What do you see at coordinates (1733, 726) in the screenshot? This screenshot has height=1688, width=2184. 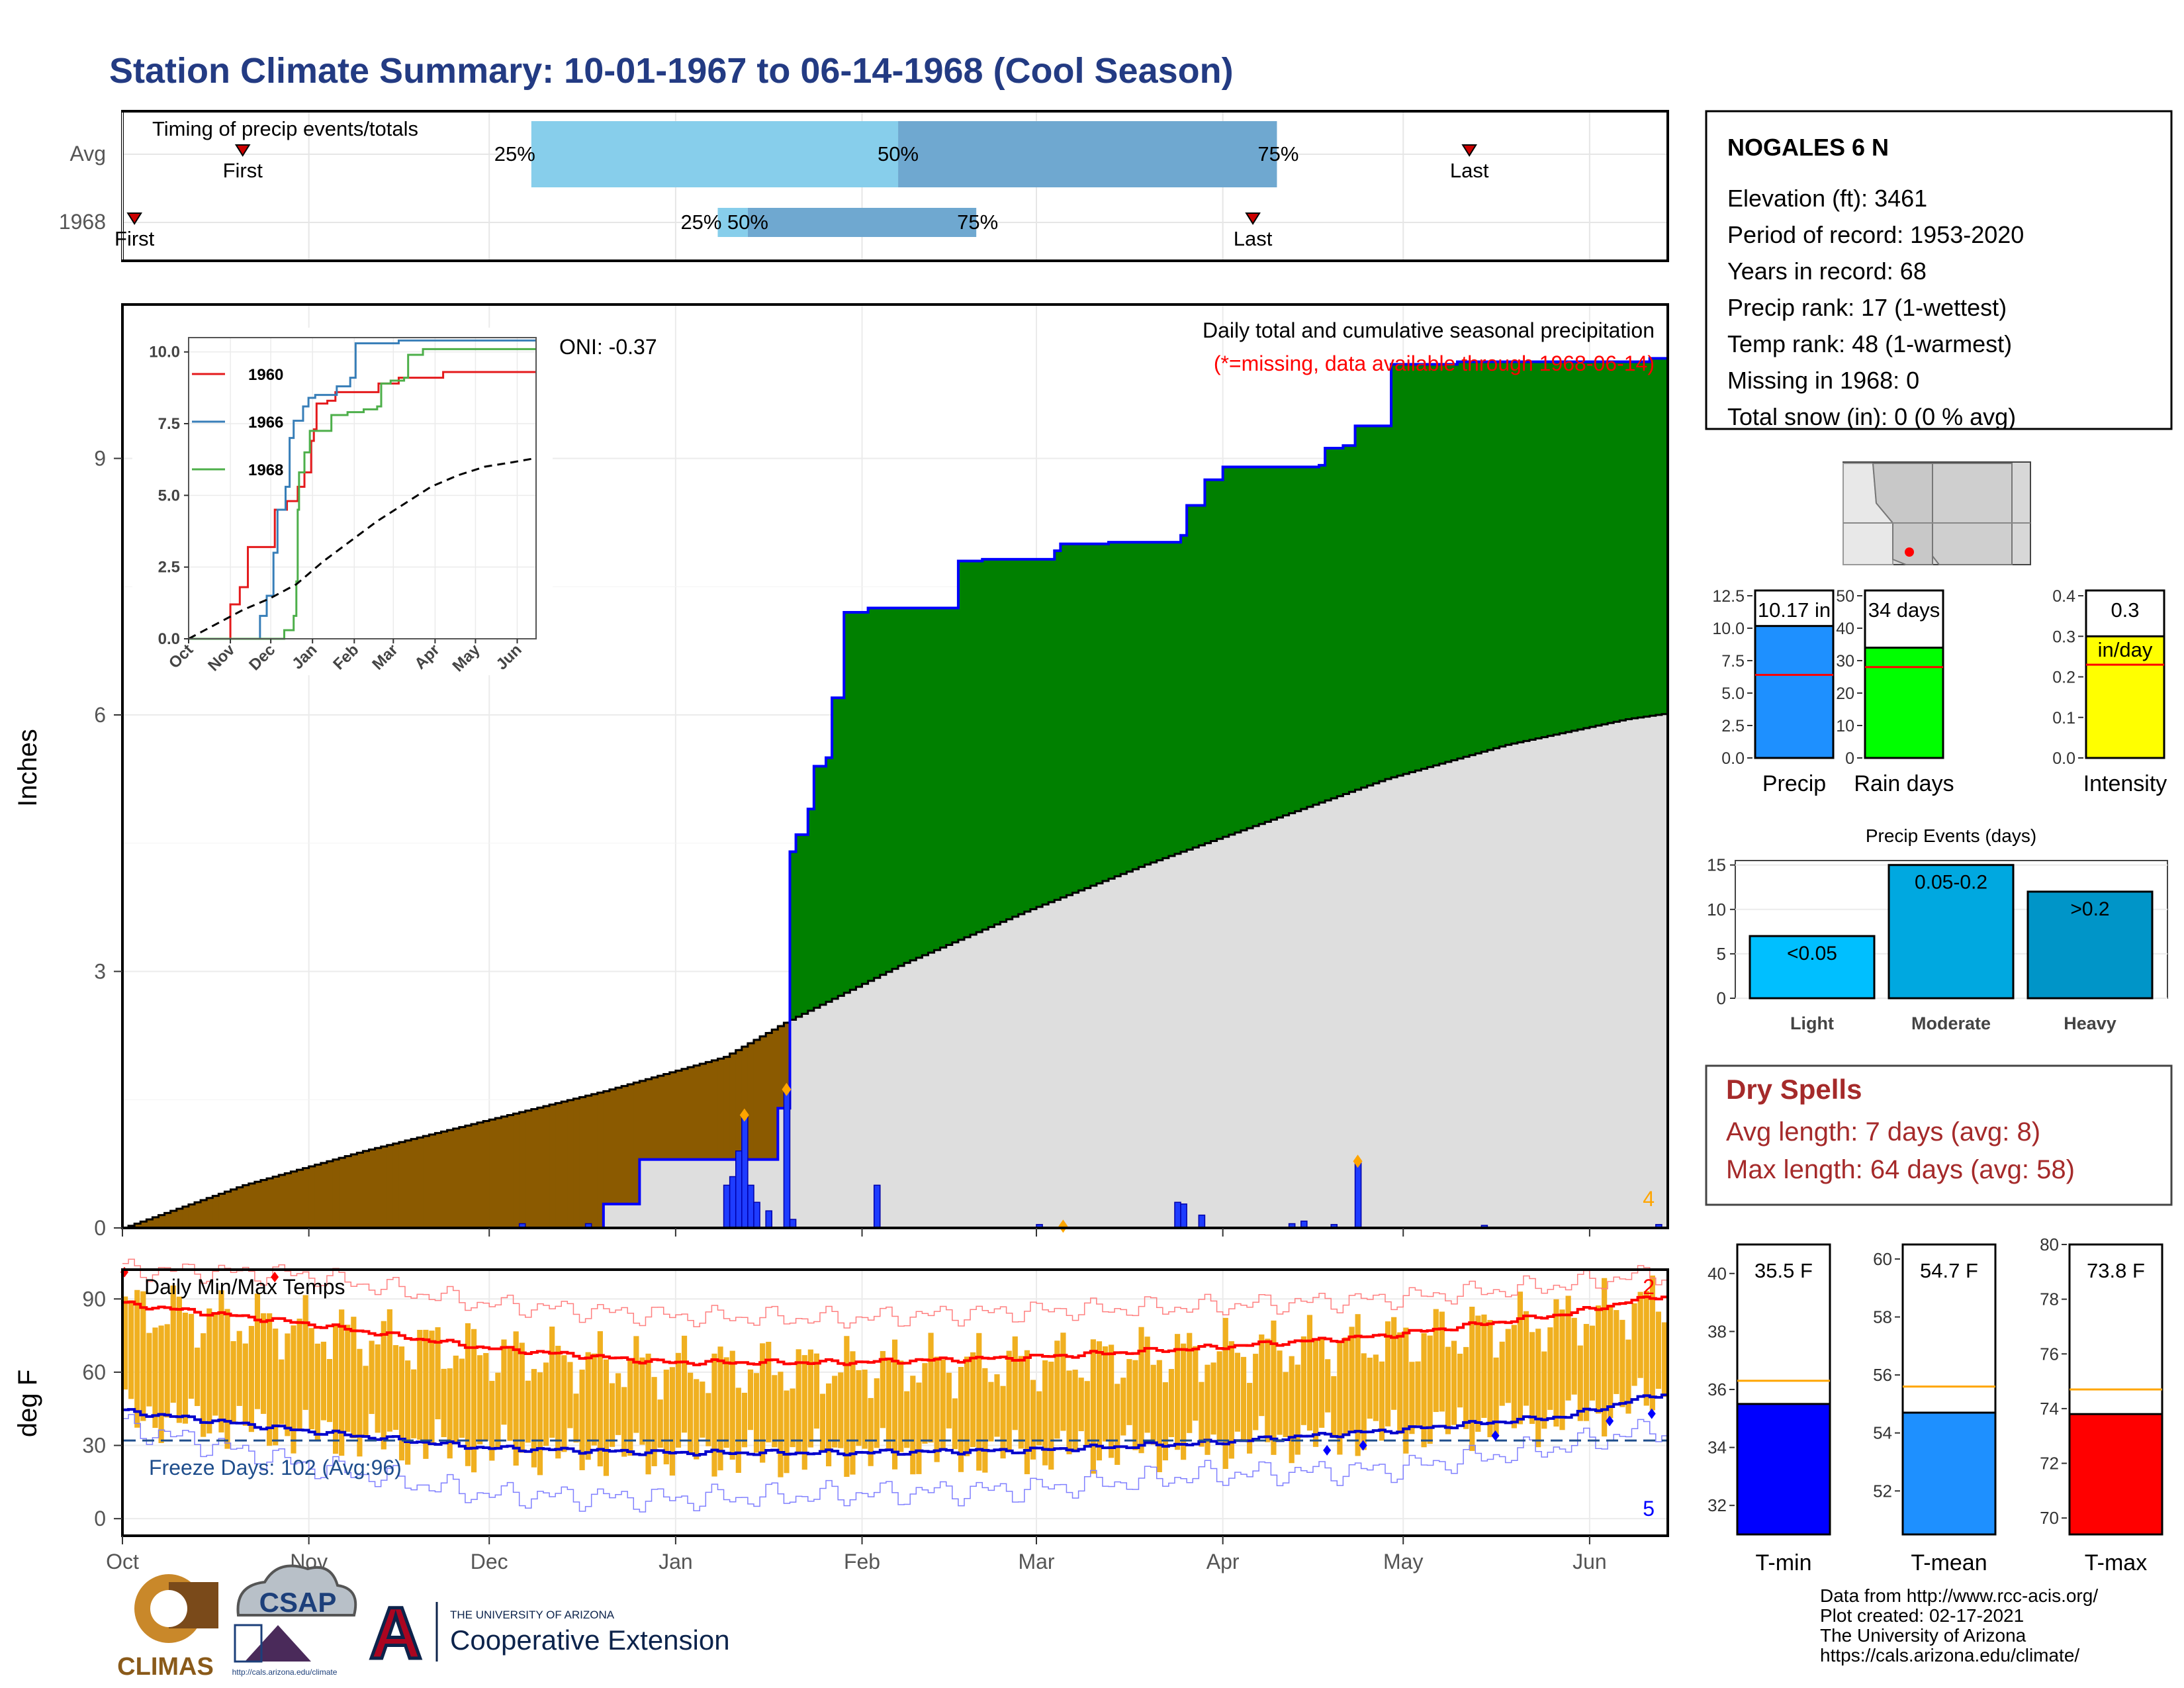 I see `mini-bar-ytick-label: 2.5` at bounding box center [1733, 726].